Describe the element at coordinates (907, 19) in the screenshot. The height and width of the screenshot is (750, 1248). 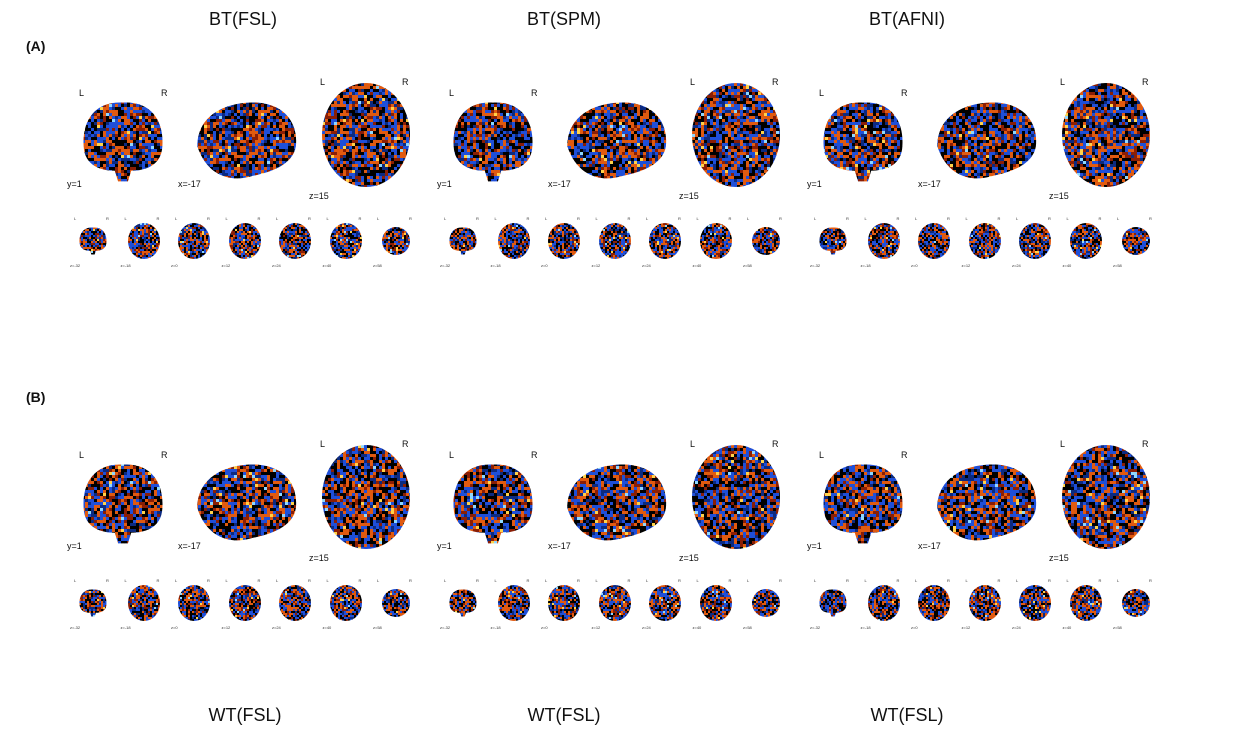
I see `column-title-bt-afni: BT(AFNI)` at that location.